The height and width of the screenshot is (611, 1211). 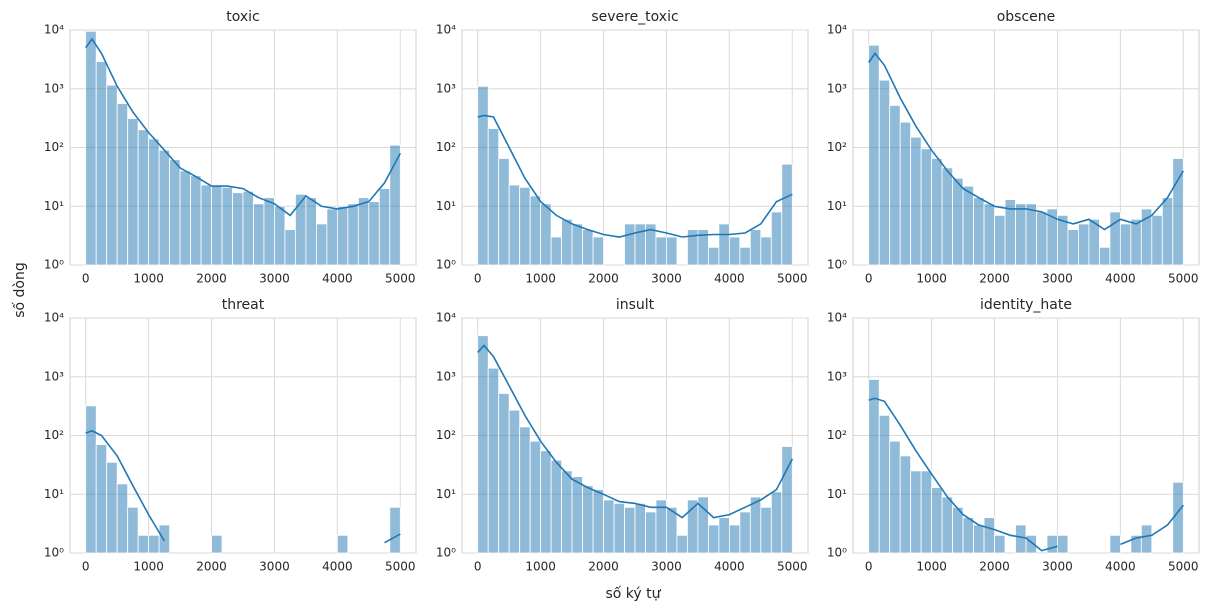 I want to click on x-axis-label: số ký tự, so click(x=633, y=593).